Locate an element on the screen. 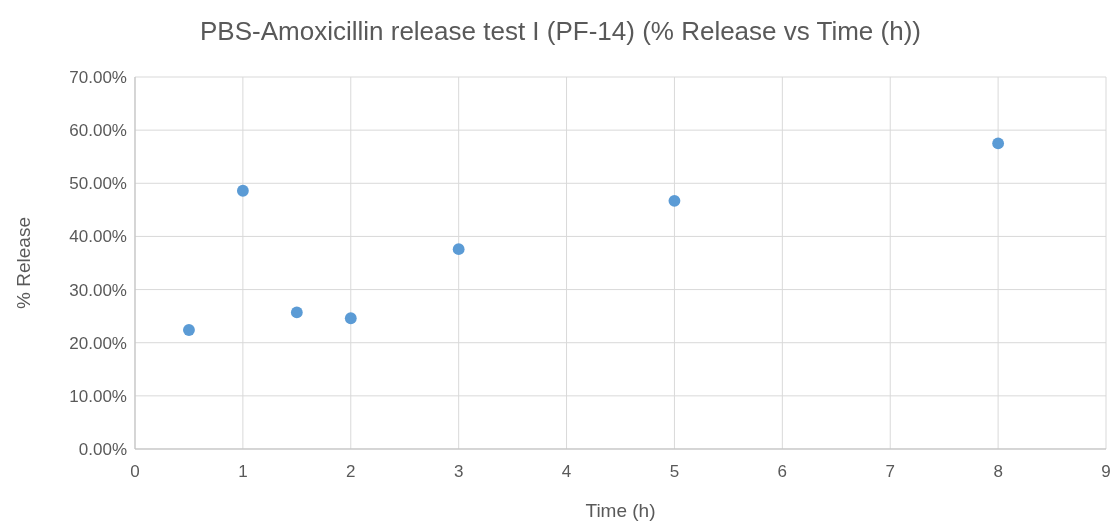 This screenshot has height=529, width=1116. x-tick-label: 4 is located at coordinates (566, 471).